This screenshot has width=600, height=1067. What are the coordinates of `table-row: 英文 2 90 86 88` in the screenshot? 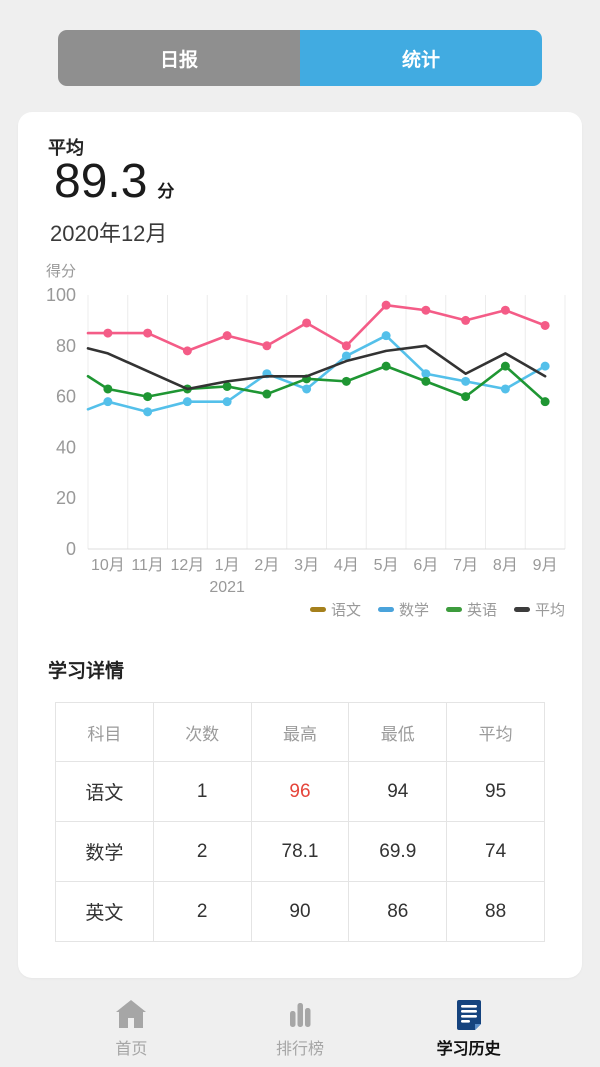 It's located at (300, 911).